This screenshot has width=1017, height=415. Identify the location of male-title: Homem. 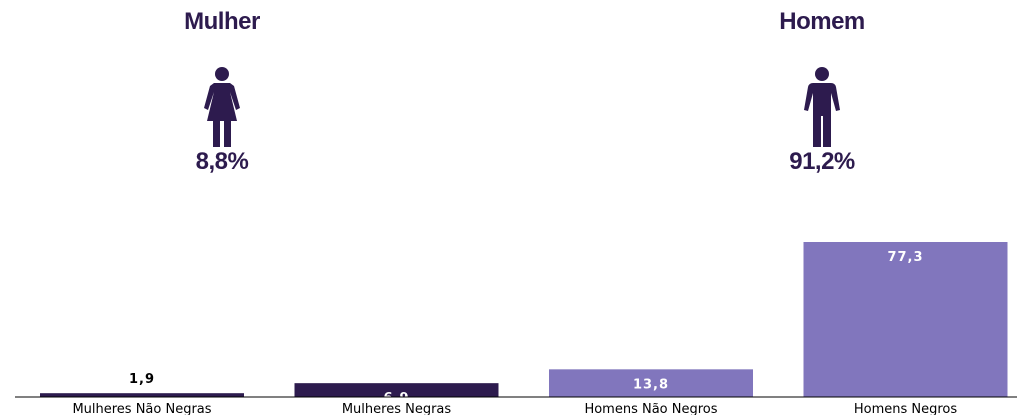
(822, 21).